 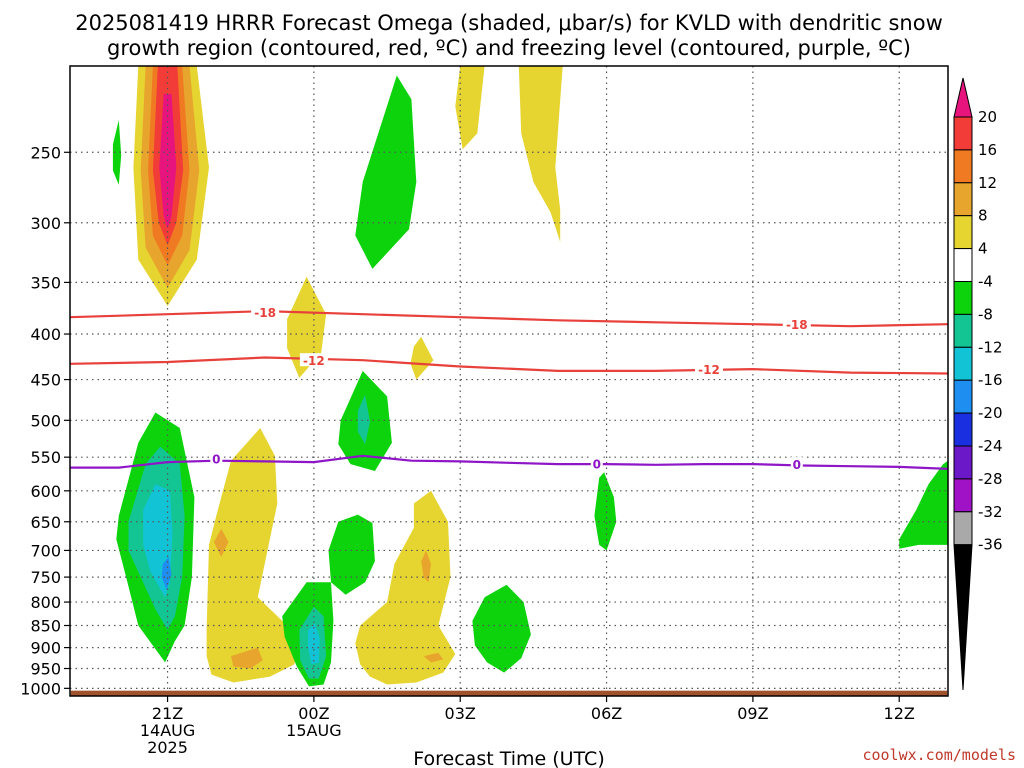 I want to click on y-tick-label: 600, so click(x=45, y=491).